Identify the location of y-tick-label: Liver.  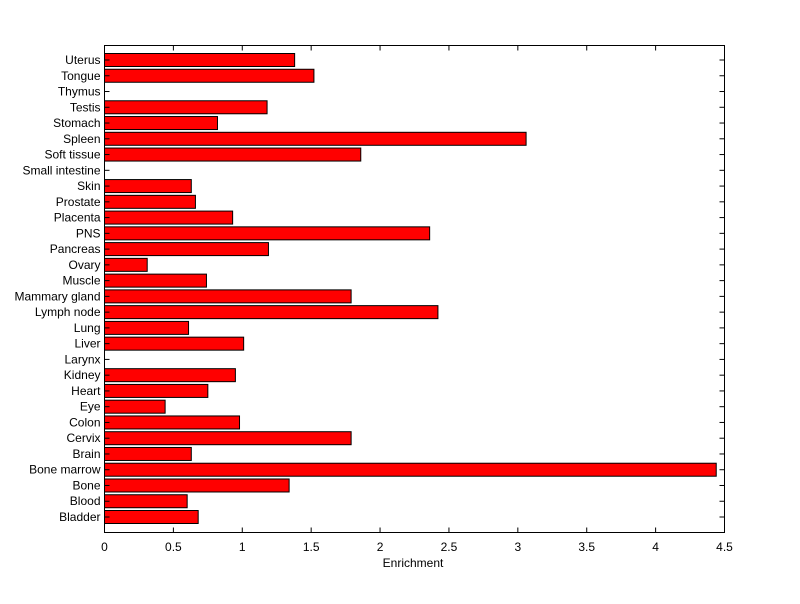
(87, 344).